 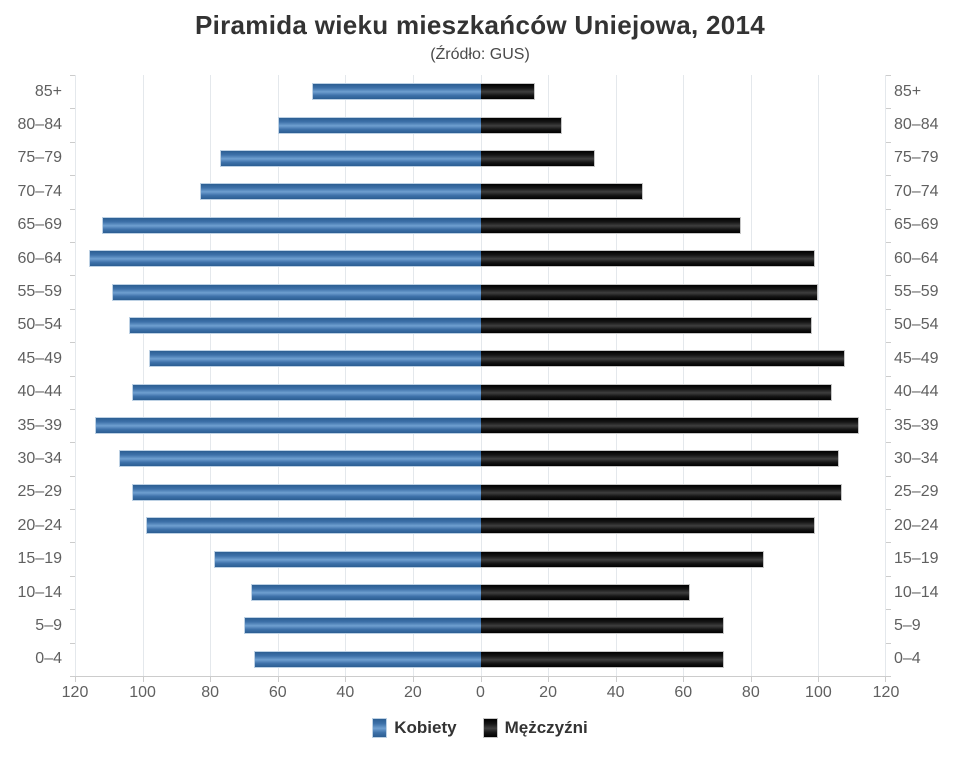 What do you see at coordinates (340, 192) in the screenshot?
I see `bar-female-70–74` at bounding box center [340, 192].